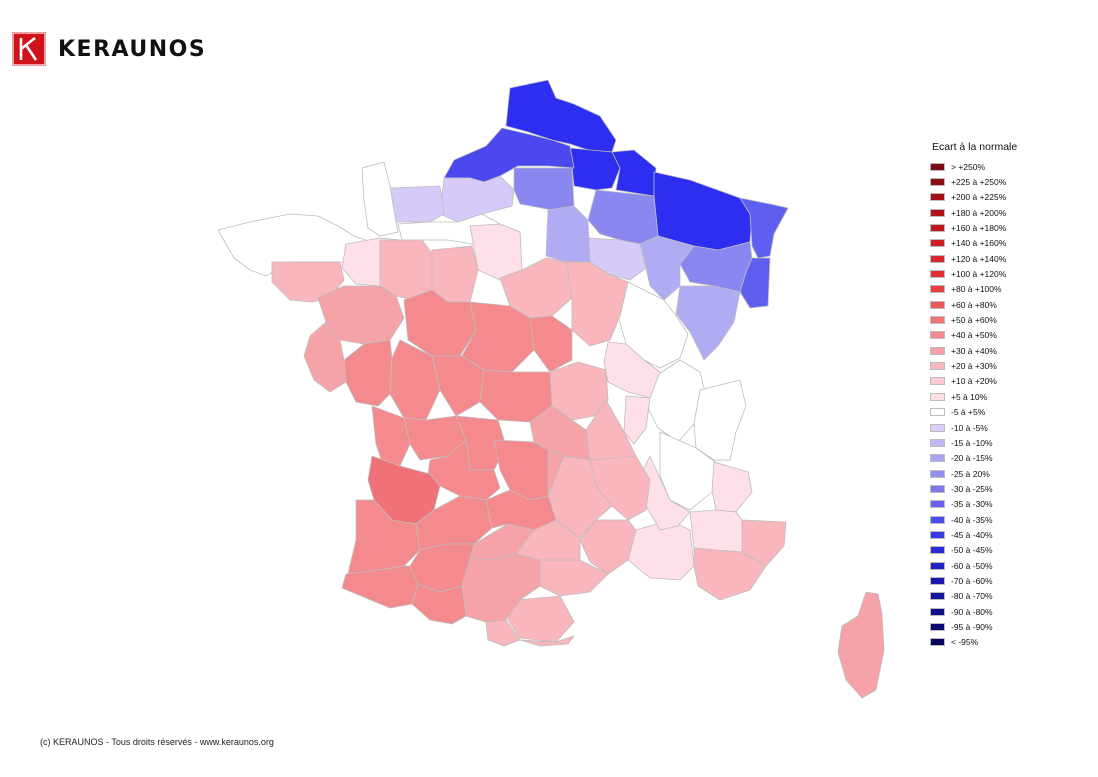 This screenshot has width=1098, height=777. I want to click on legend-label: +20 à +30%, so click(974, 366).